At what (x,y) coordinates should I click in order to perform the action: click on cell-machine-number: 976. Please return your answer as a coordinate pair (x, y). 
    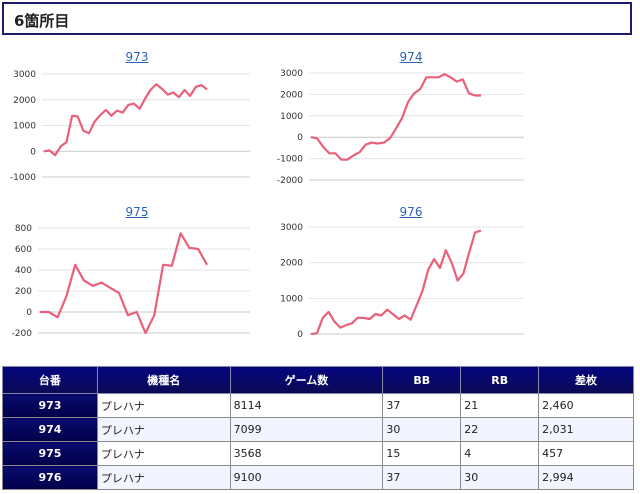
    Looking at the image, I should click on (50, 477).